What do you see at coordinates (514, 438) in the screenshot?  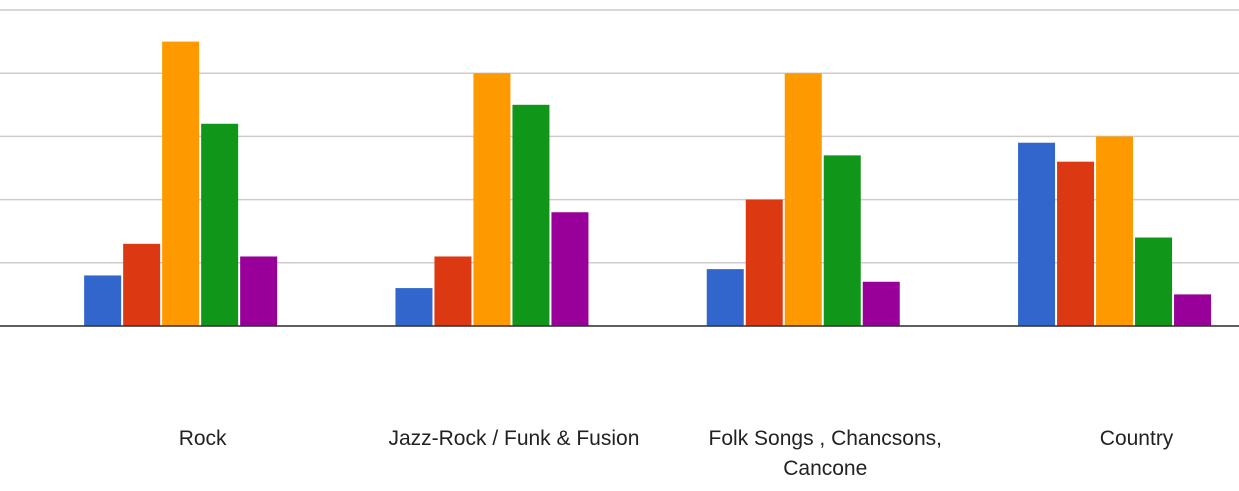 I see `x-tick-label: Jazz-Rock / Funk & Fusion` at bounding box center [514, 438].